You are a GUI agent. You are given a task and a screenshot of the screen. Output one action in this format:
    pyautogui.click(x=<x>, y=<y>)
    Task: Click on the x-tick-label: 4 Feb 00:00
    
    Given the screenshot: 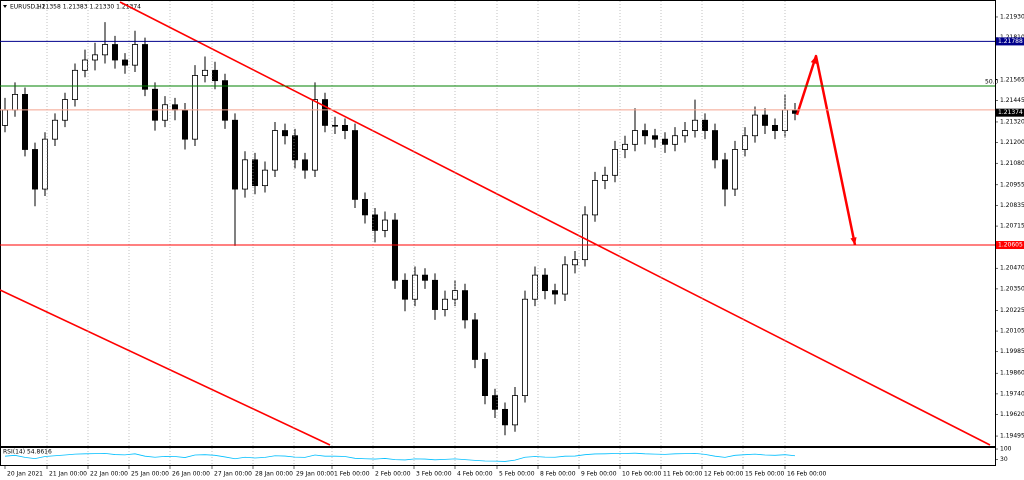 What is the action you would take?
    pyautogui.click(x=475, y=474)
    